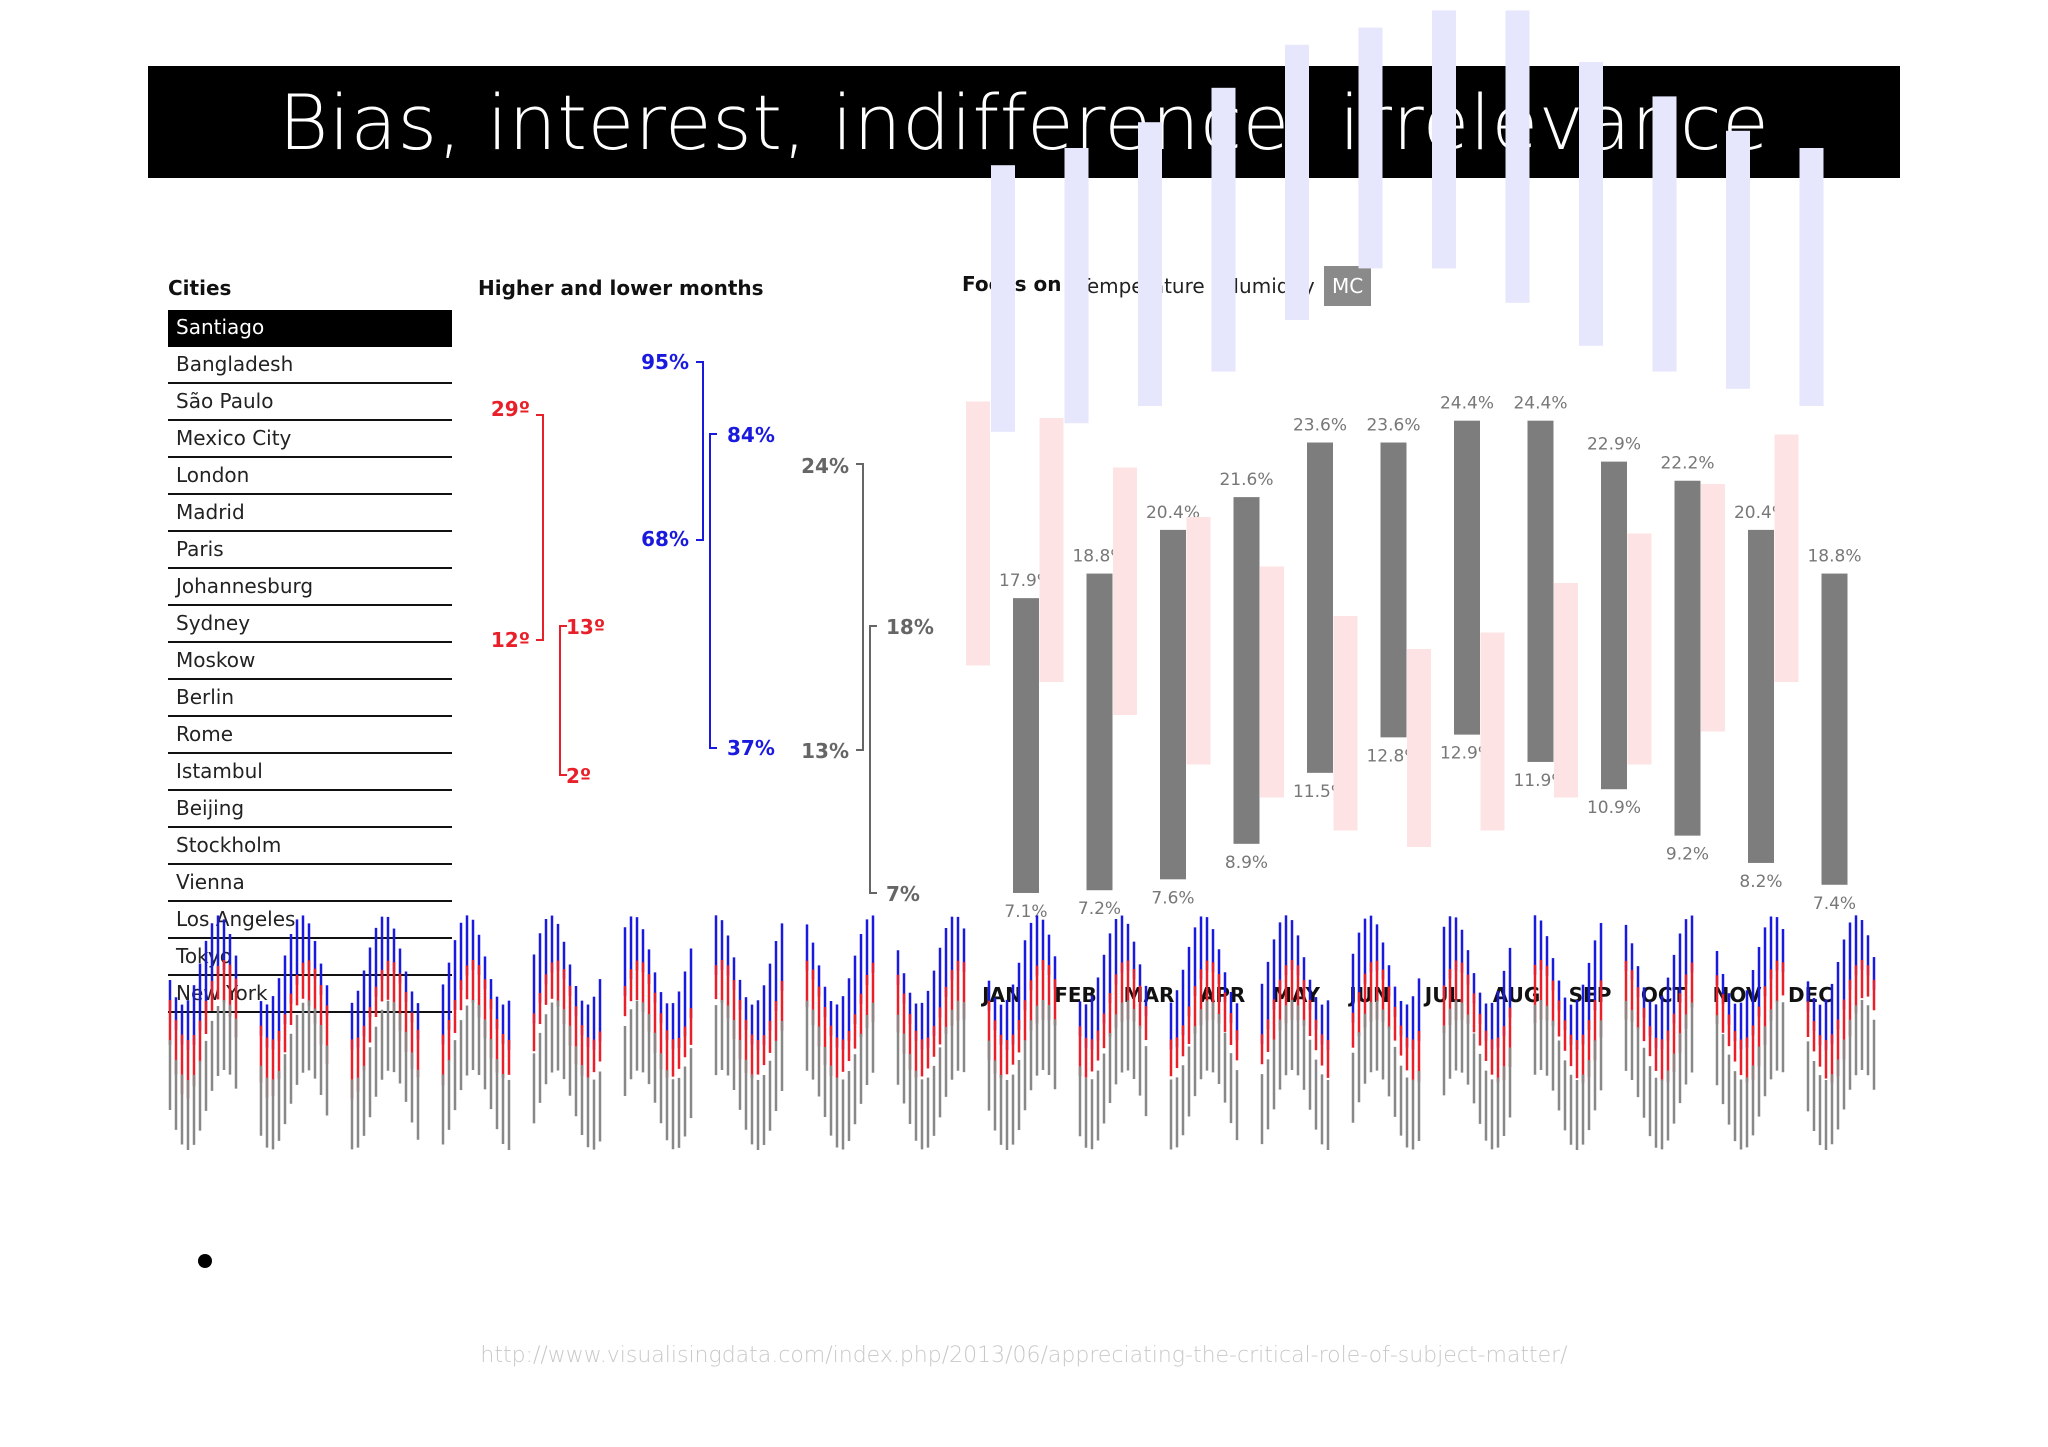 This screenshot has width=2048, height=1447. I want to click on city-item: Madrid, so click(310, 513).